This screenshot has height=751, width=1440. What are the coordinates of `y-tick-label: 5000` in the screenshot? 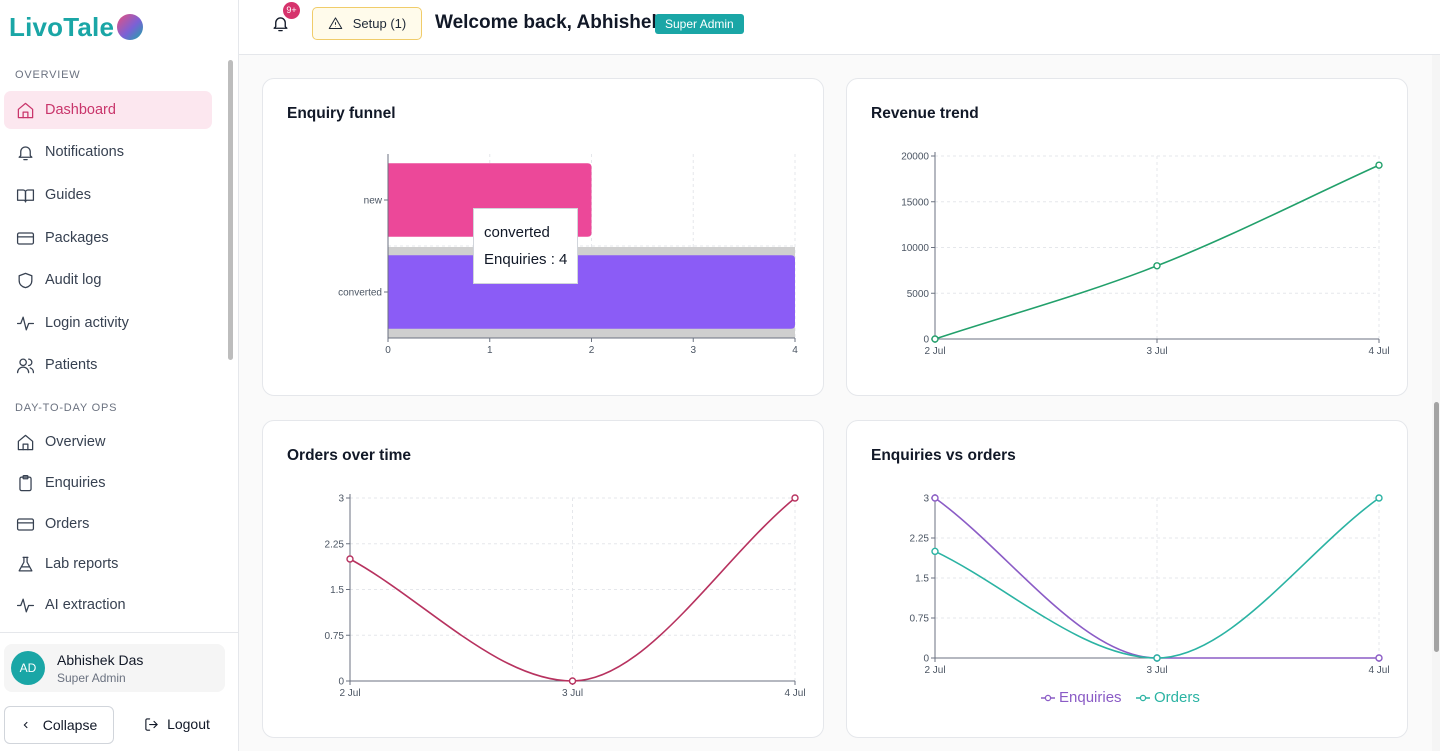 It's located at (918, 294).